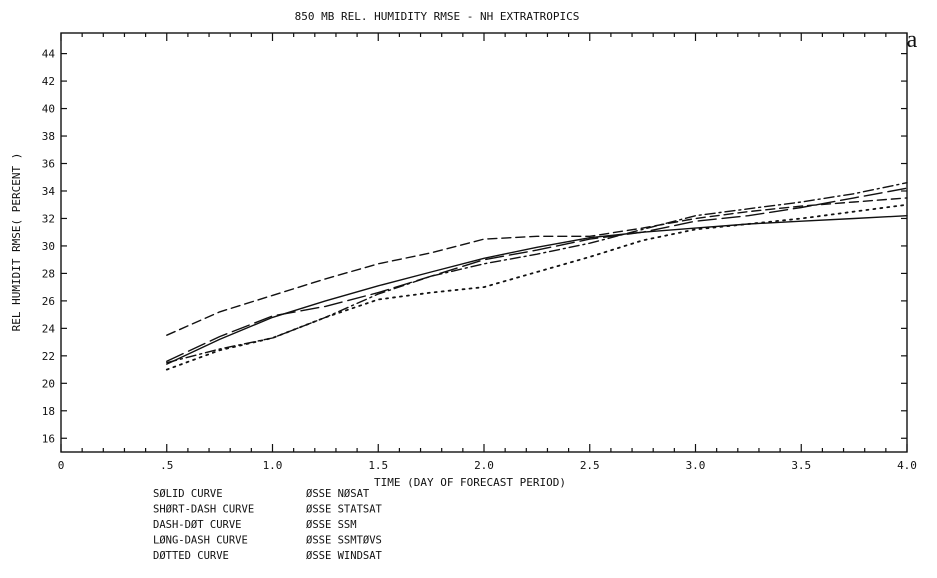 This screenshot has width=937, height=578. I want to click on panel-label: a, so click(912, 40).